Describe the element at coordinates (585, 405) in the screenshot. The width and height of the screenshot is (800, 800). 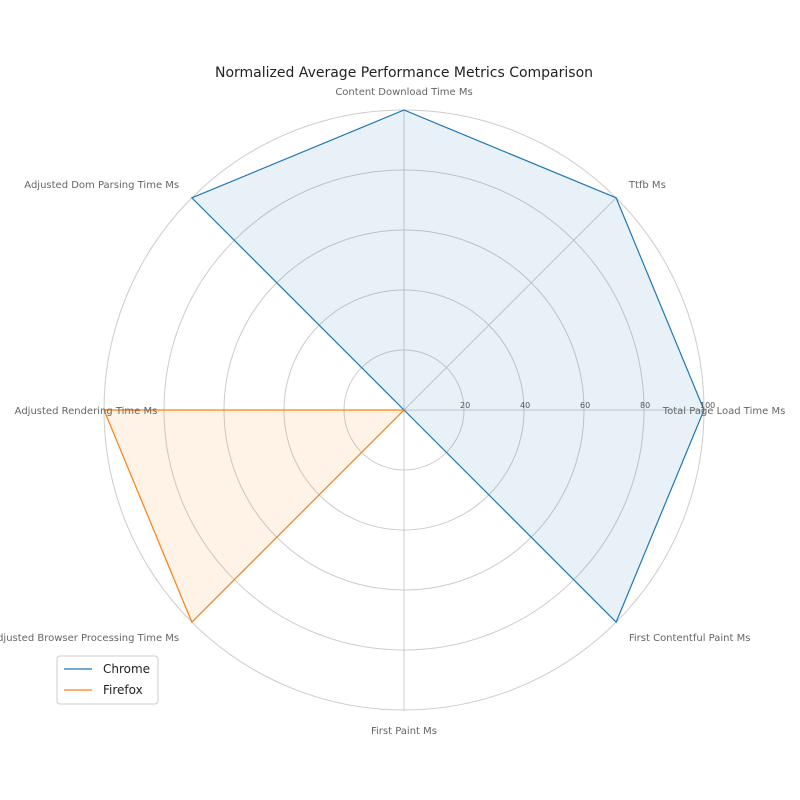
I see `tick-label-60: 60` at that location.